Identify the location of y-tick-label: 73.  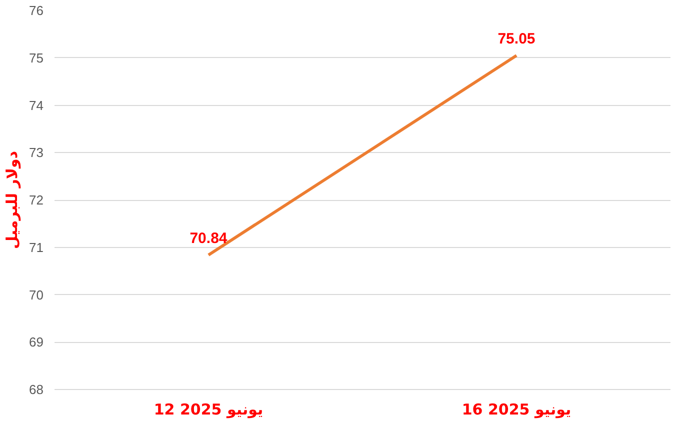
(36, 152).